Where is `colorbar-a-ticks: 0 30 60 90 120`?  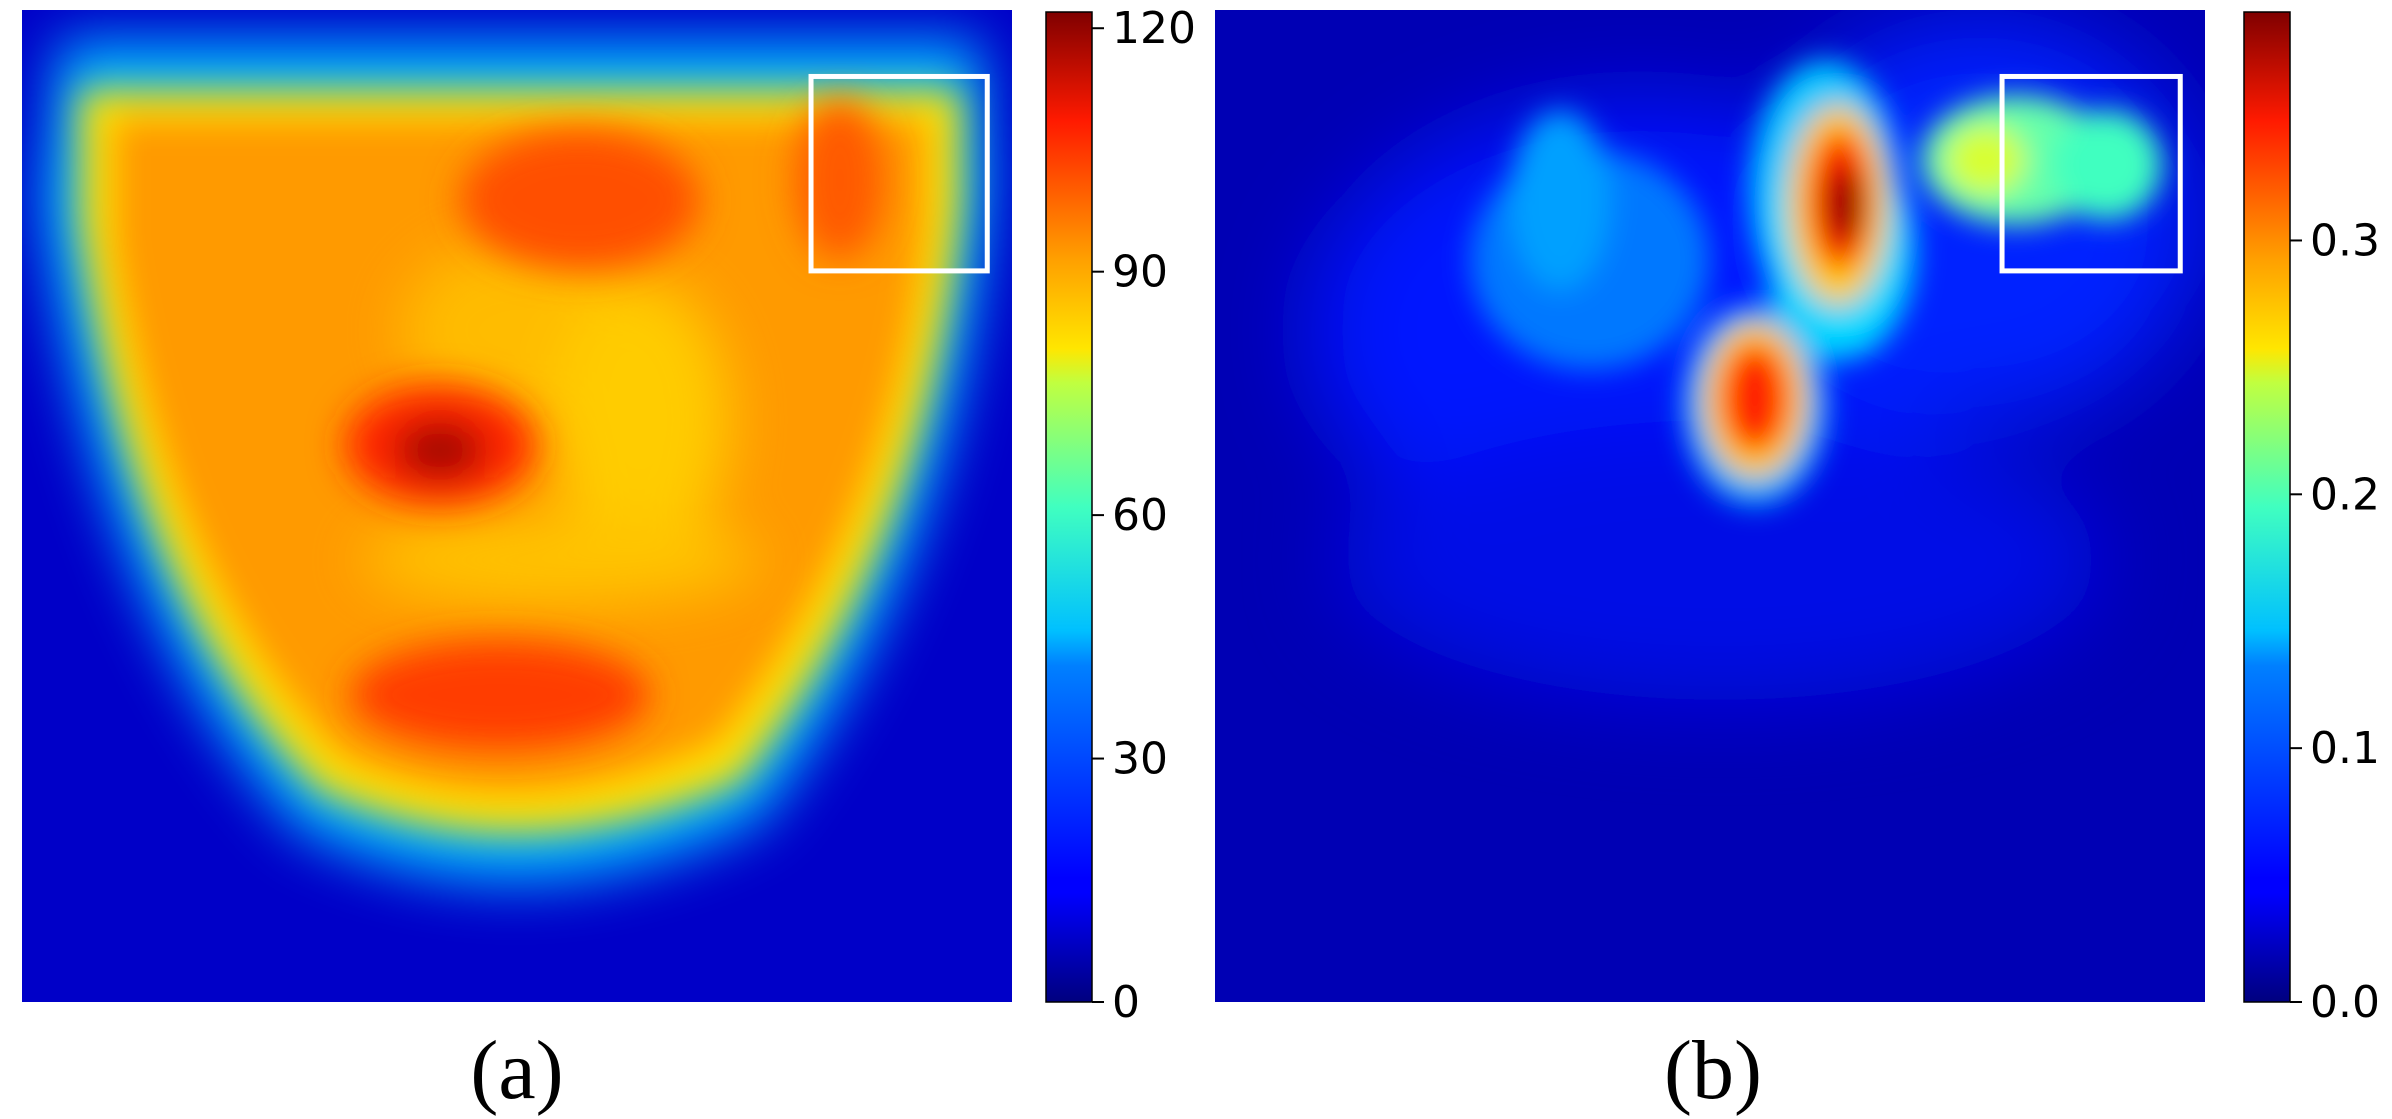
colorbar-a-ticks: 0 30 60 90 120 is located at coordinates (1144, 515).